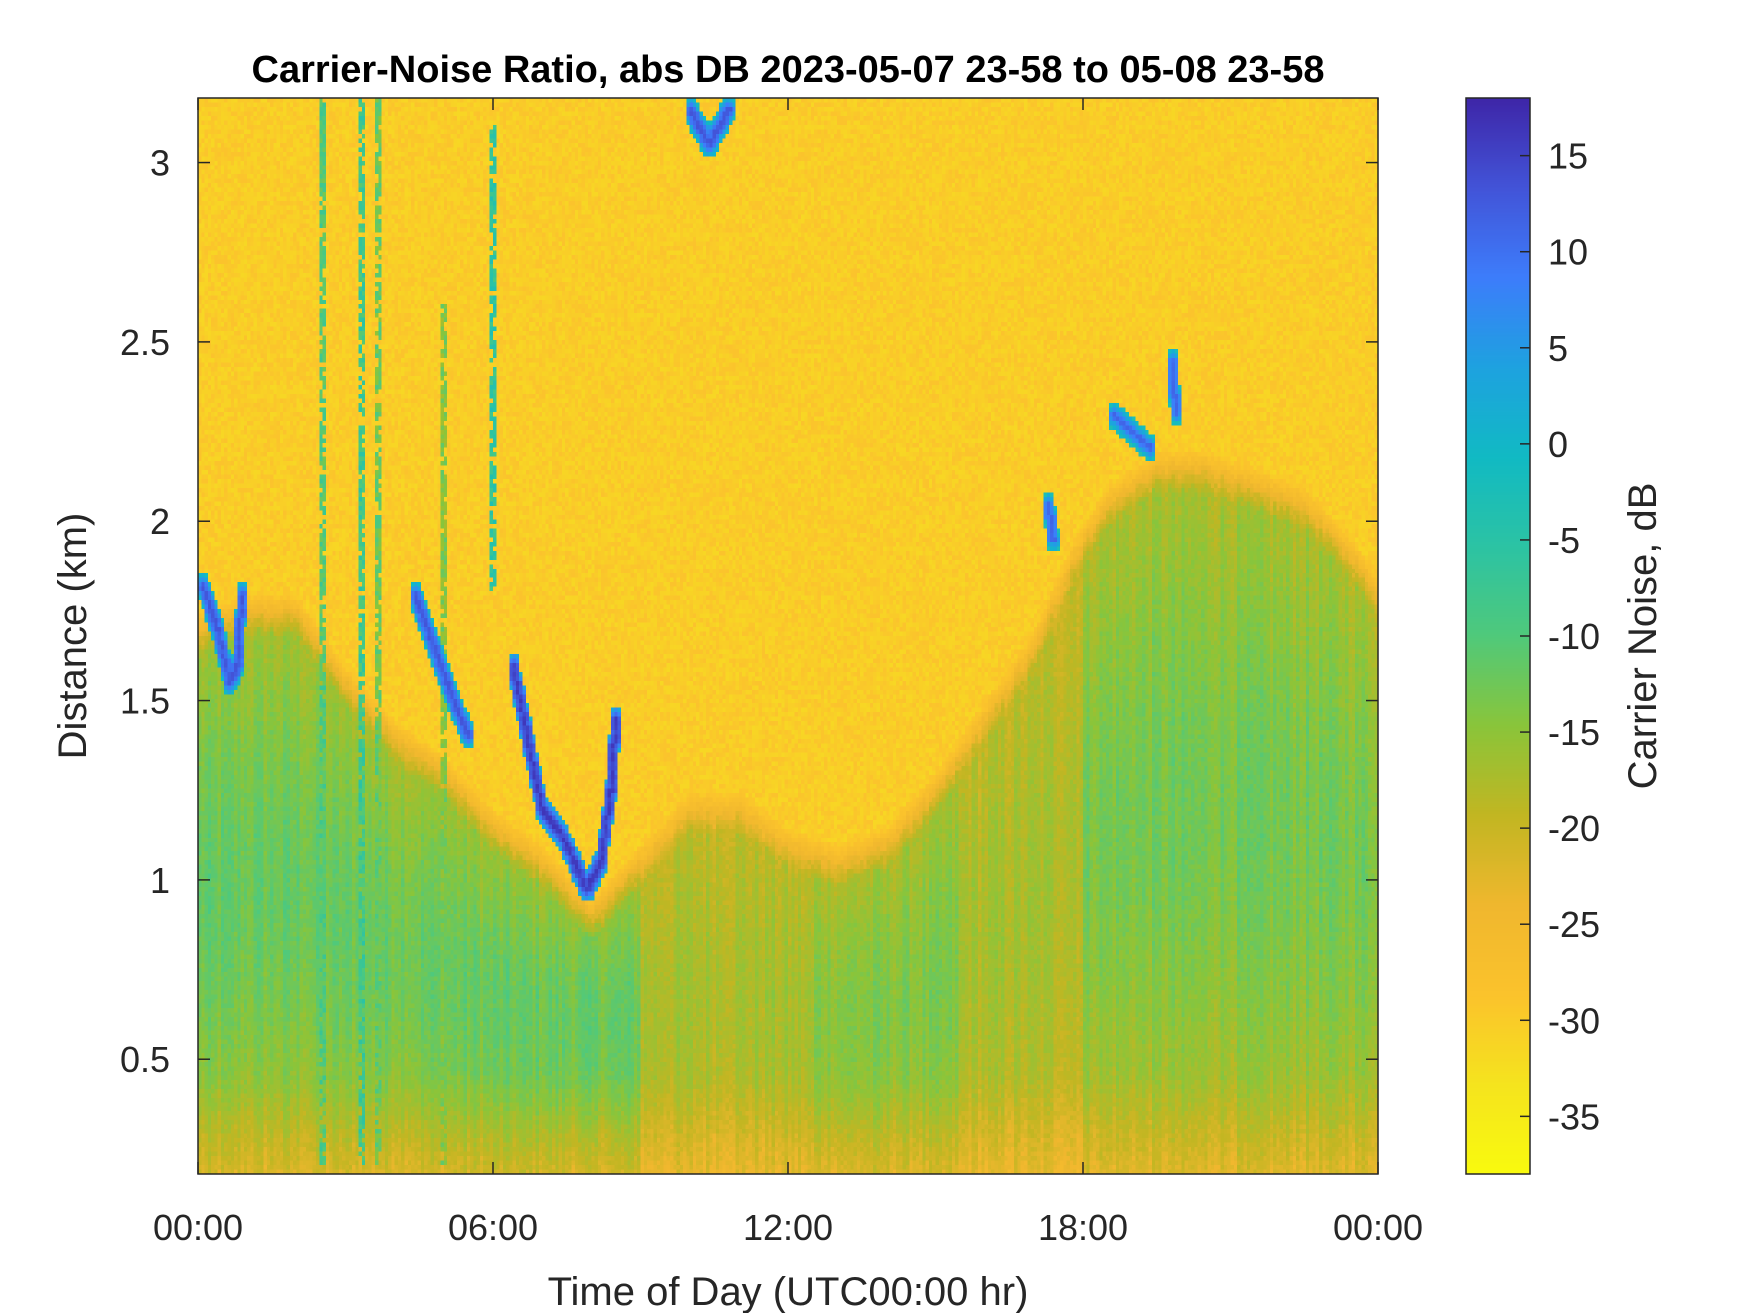  What do you see at coordinates (788, 1227) in the screenshot?
I see `x-tick-label: 12:00` at bounding box center [788, 1227].